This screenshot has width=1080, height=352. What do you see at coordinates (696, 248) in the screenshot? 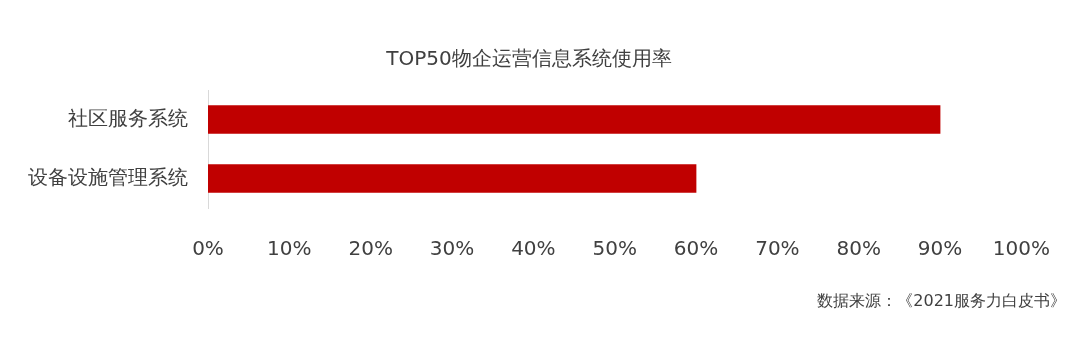
I see `x-tick-label: 60%` at bounding box center [696, 248].